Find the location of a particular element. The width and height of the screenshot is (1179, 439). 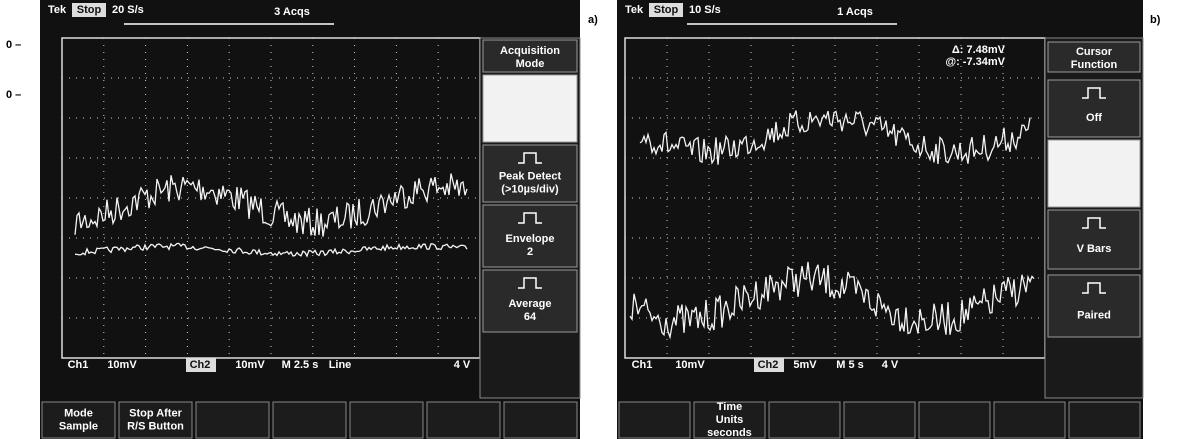

button-label: Time is located at coordinates (729, 407).